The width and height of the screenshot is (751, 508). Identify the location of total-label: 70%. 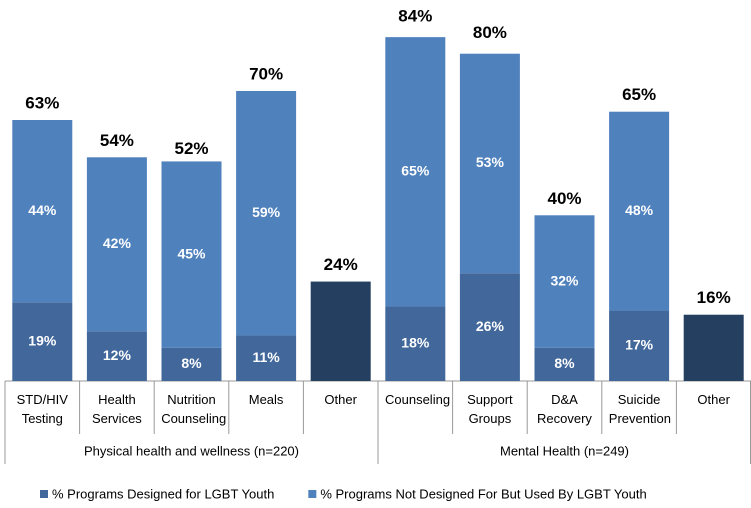
(266, 73).